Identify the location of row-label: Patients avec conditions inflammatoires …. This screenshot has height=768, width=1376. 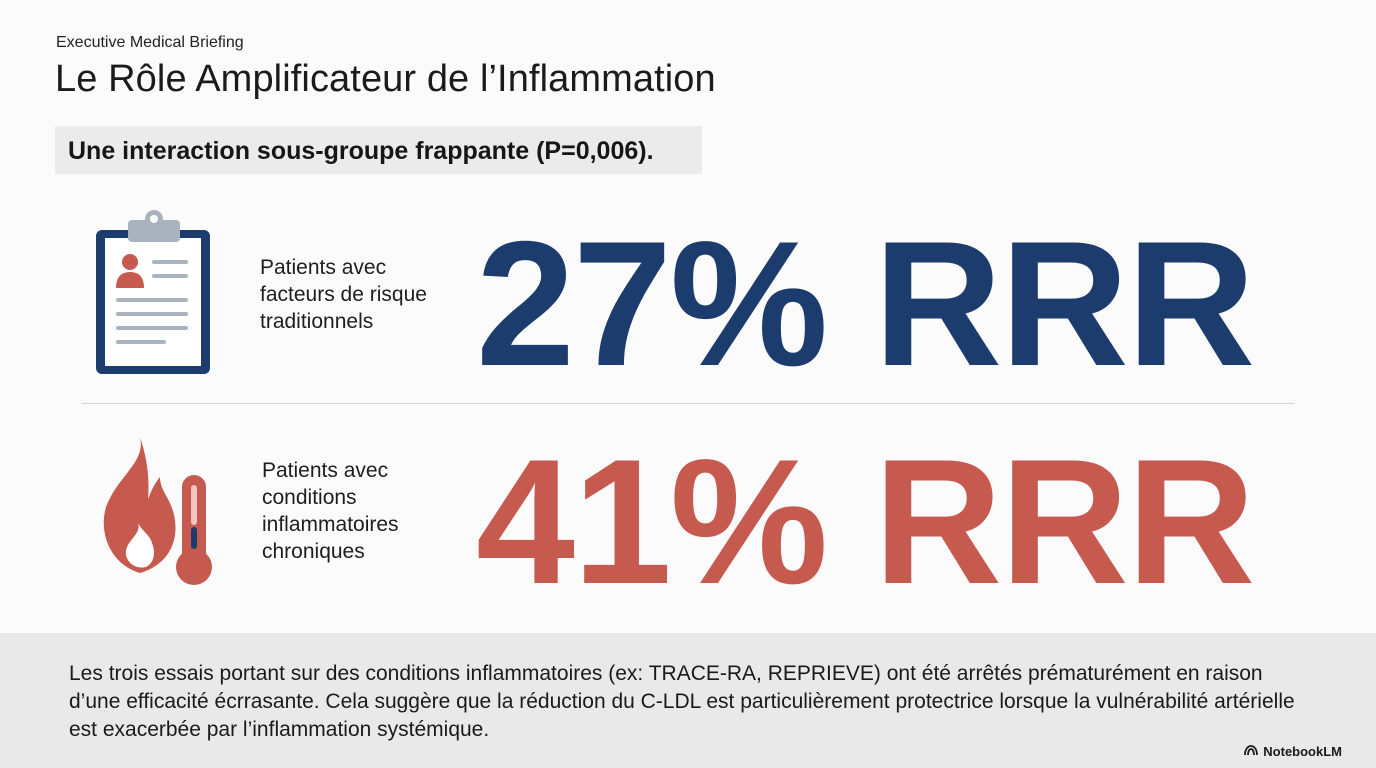
(330, 511).